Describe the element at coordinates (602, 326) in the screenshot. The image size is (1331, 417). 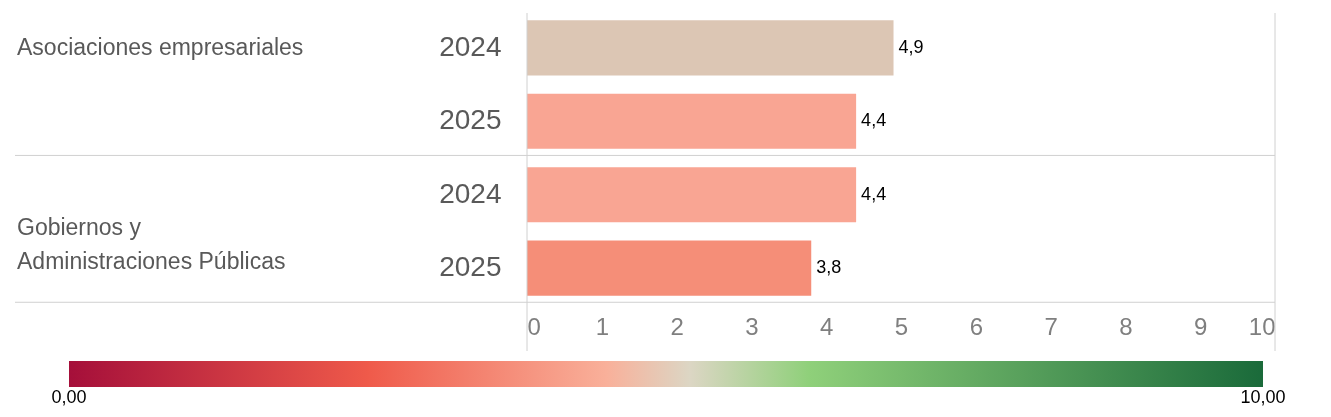
I see `x-tick-label: 1` at that location.